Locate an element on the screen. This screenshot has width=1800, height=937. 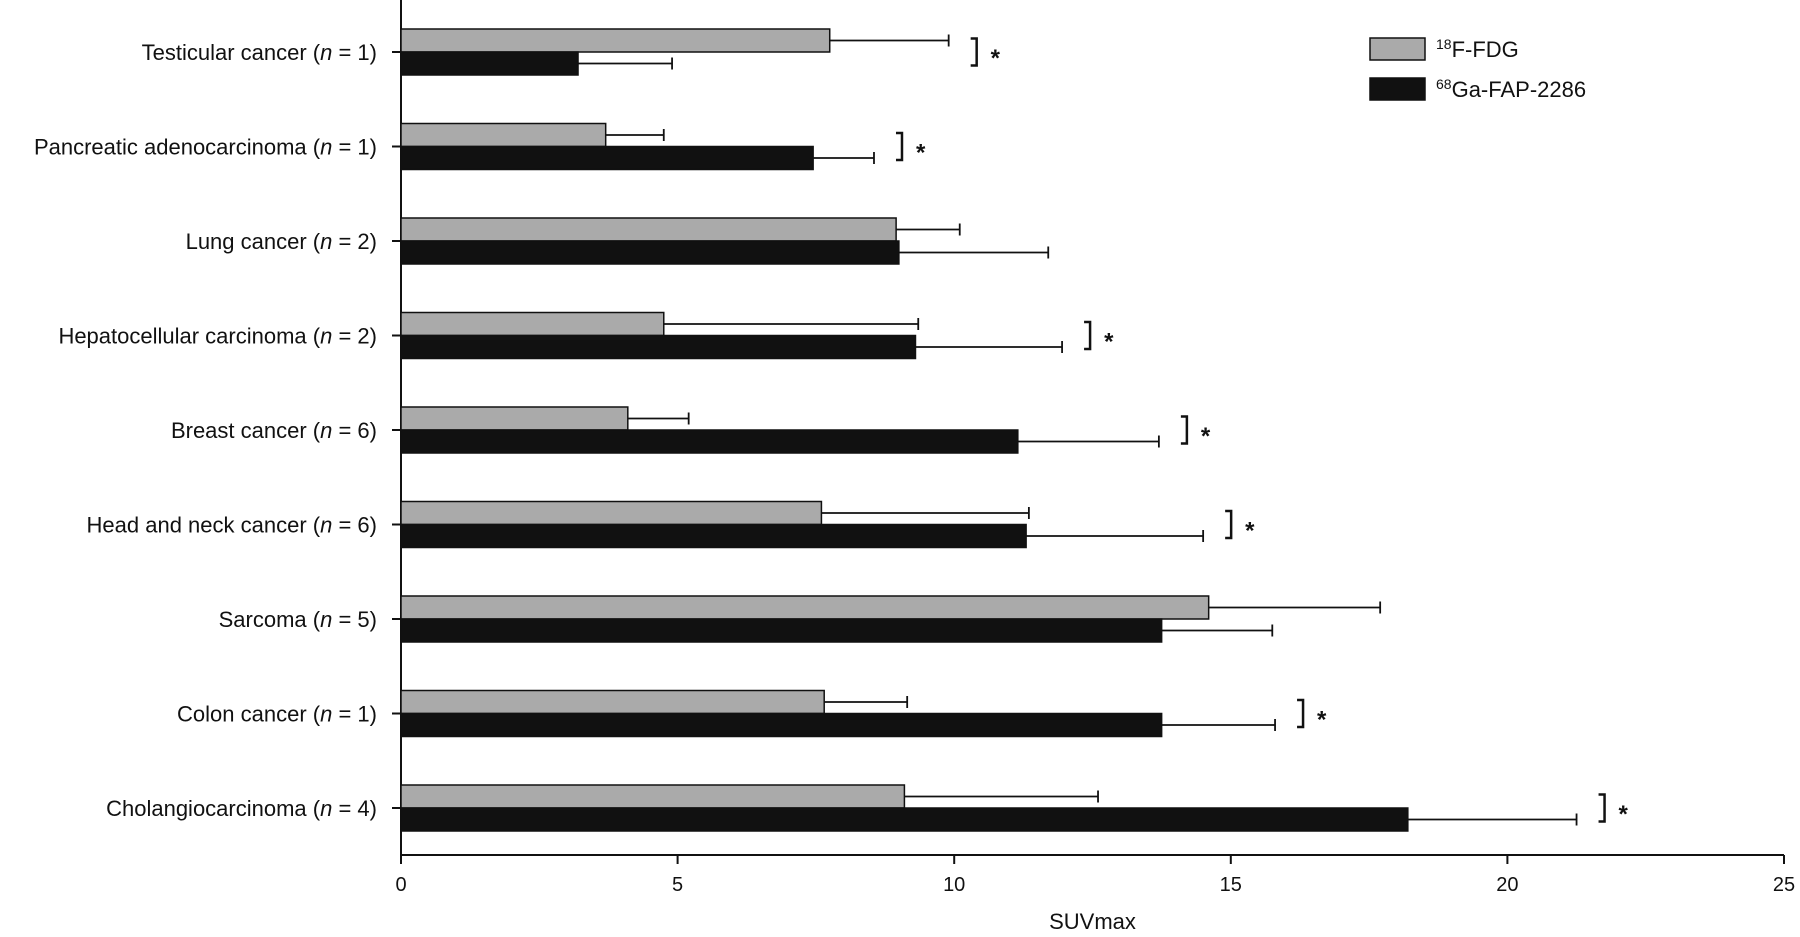
legend-label: 18F-FDG is located at coordinates (1477, 49).